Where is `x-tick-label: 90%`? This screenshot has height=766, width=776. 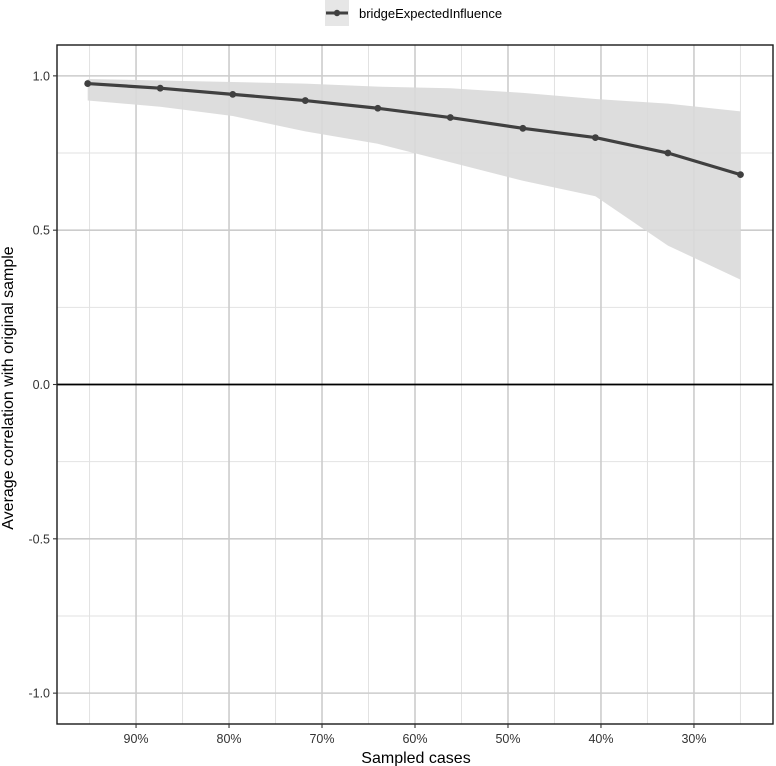
x-tick-label: 90% is located at coordinates (136, 739).